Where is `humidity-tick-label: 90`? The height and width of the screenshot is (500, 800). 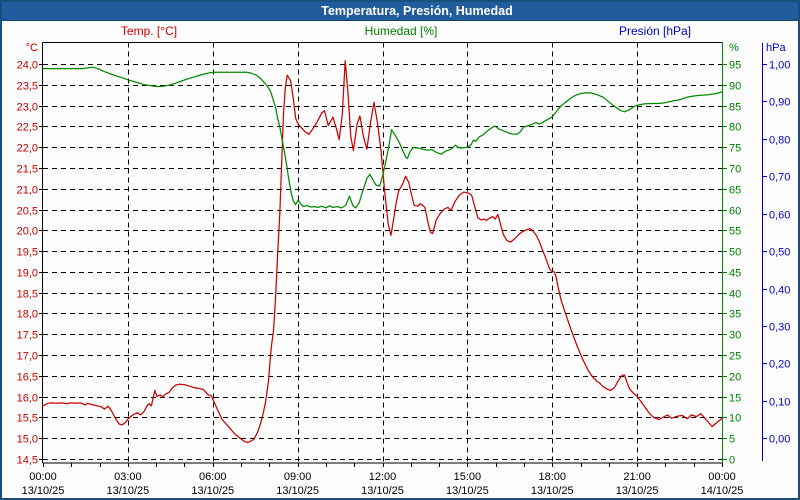
humidity-tick-label: 90 is located at coordinates (735, 87).